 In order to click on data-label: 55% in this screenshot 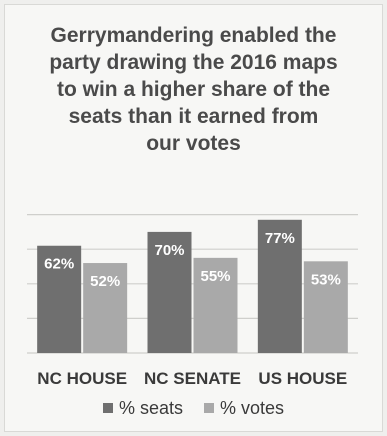, I will do `click(215, 276)`.